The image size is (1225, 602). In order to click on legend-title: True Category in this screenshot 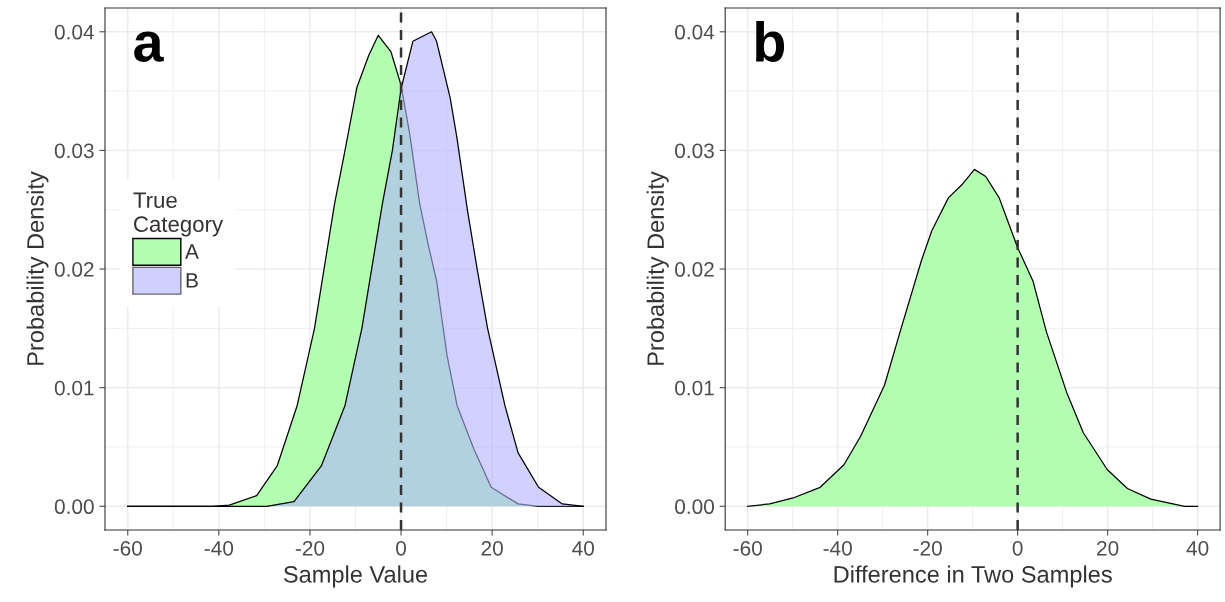, I will do `click(178, 214)`.